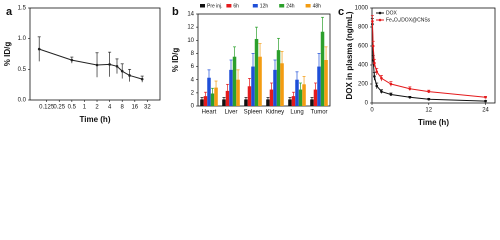 The image size is (500, 240). I want to click on x-tick-label: 32, so click(147, 108).